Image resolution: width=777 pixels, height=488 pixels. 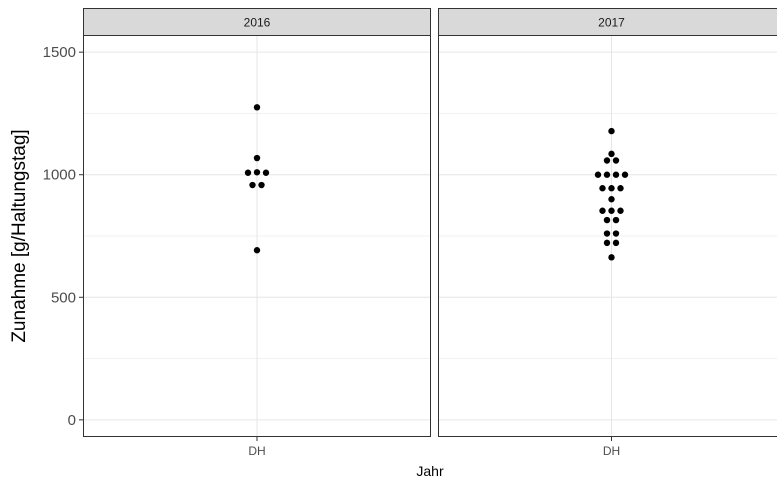 What do you see at coordinates (19, 235) in the screenshot?
I see `y-axis-title: Zunahme [g/Haltungstag]` at bounding box center [19, 235].